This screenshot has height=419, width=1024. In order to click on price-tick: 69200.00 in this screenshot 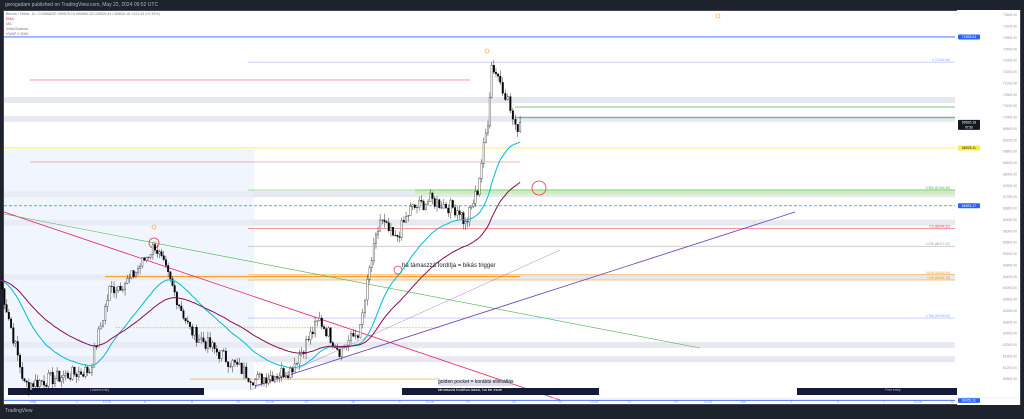, I will do `click(1010, 140)`.